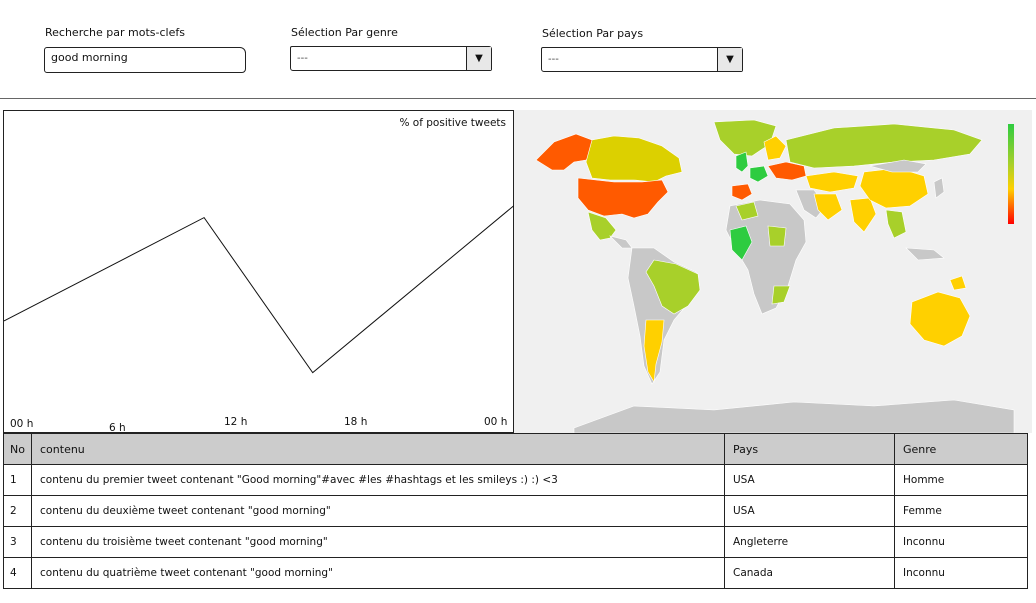 This screenshot has width=1036, height=603. What do you see at coordinates (745, 138) in the screenshot?
I see `map-greenland` at bounding box center [745, 138].